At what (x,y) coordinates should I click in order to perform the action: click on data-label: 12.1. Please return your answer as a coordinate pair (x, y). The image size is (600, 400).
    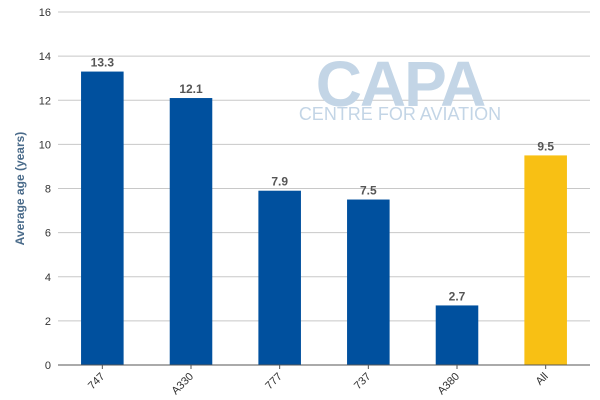
    Looking at the image, I should click on (191, 89).